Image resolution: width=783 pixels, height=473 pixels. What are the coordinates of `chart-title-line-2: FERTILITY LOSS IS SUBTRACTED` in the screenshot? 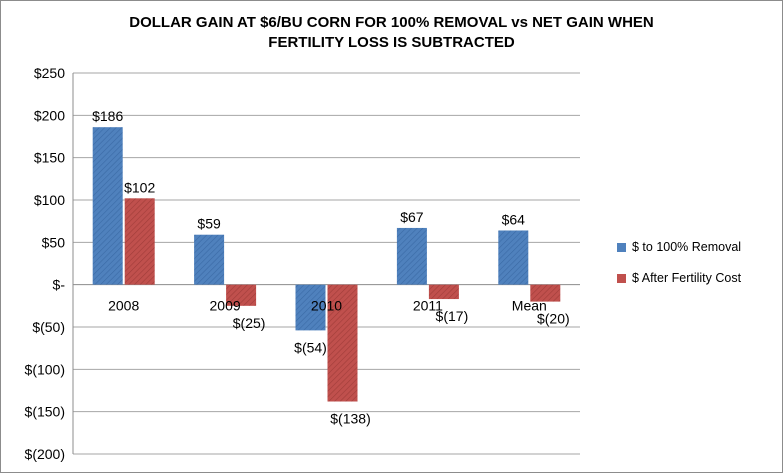 It's located at (391, 42).